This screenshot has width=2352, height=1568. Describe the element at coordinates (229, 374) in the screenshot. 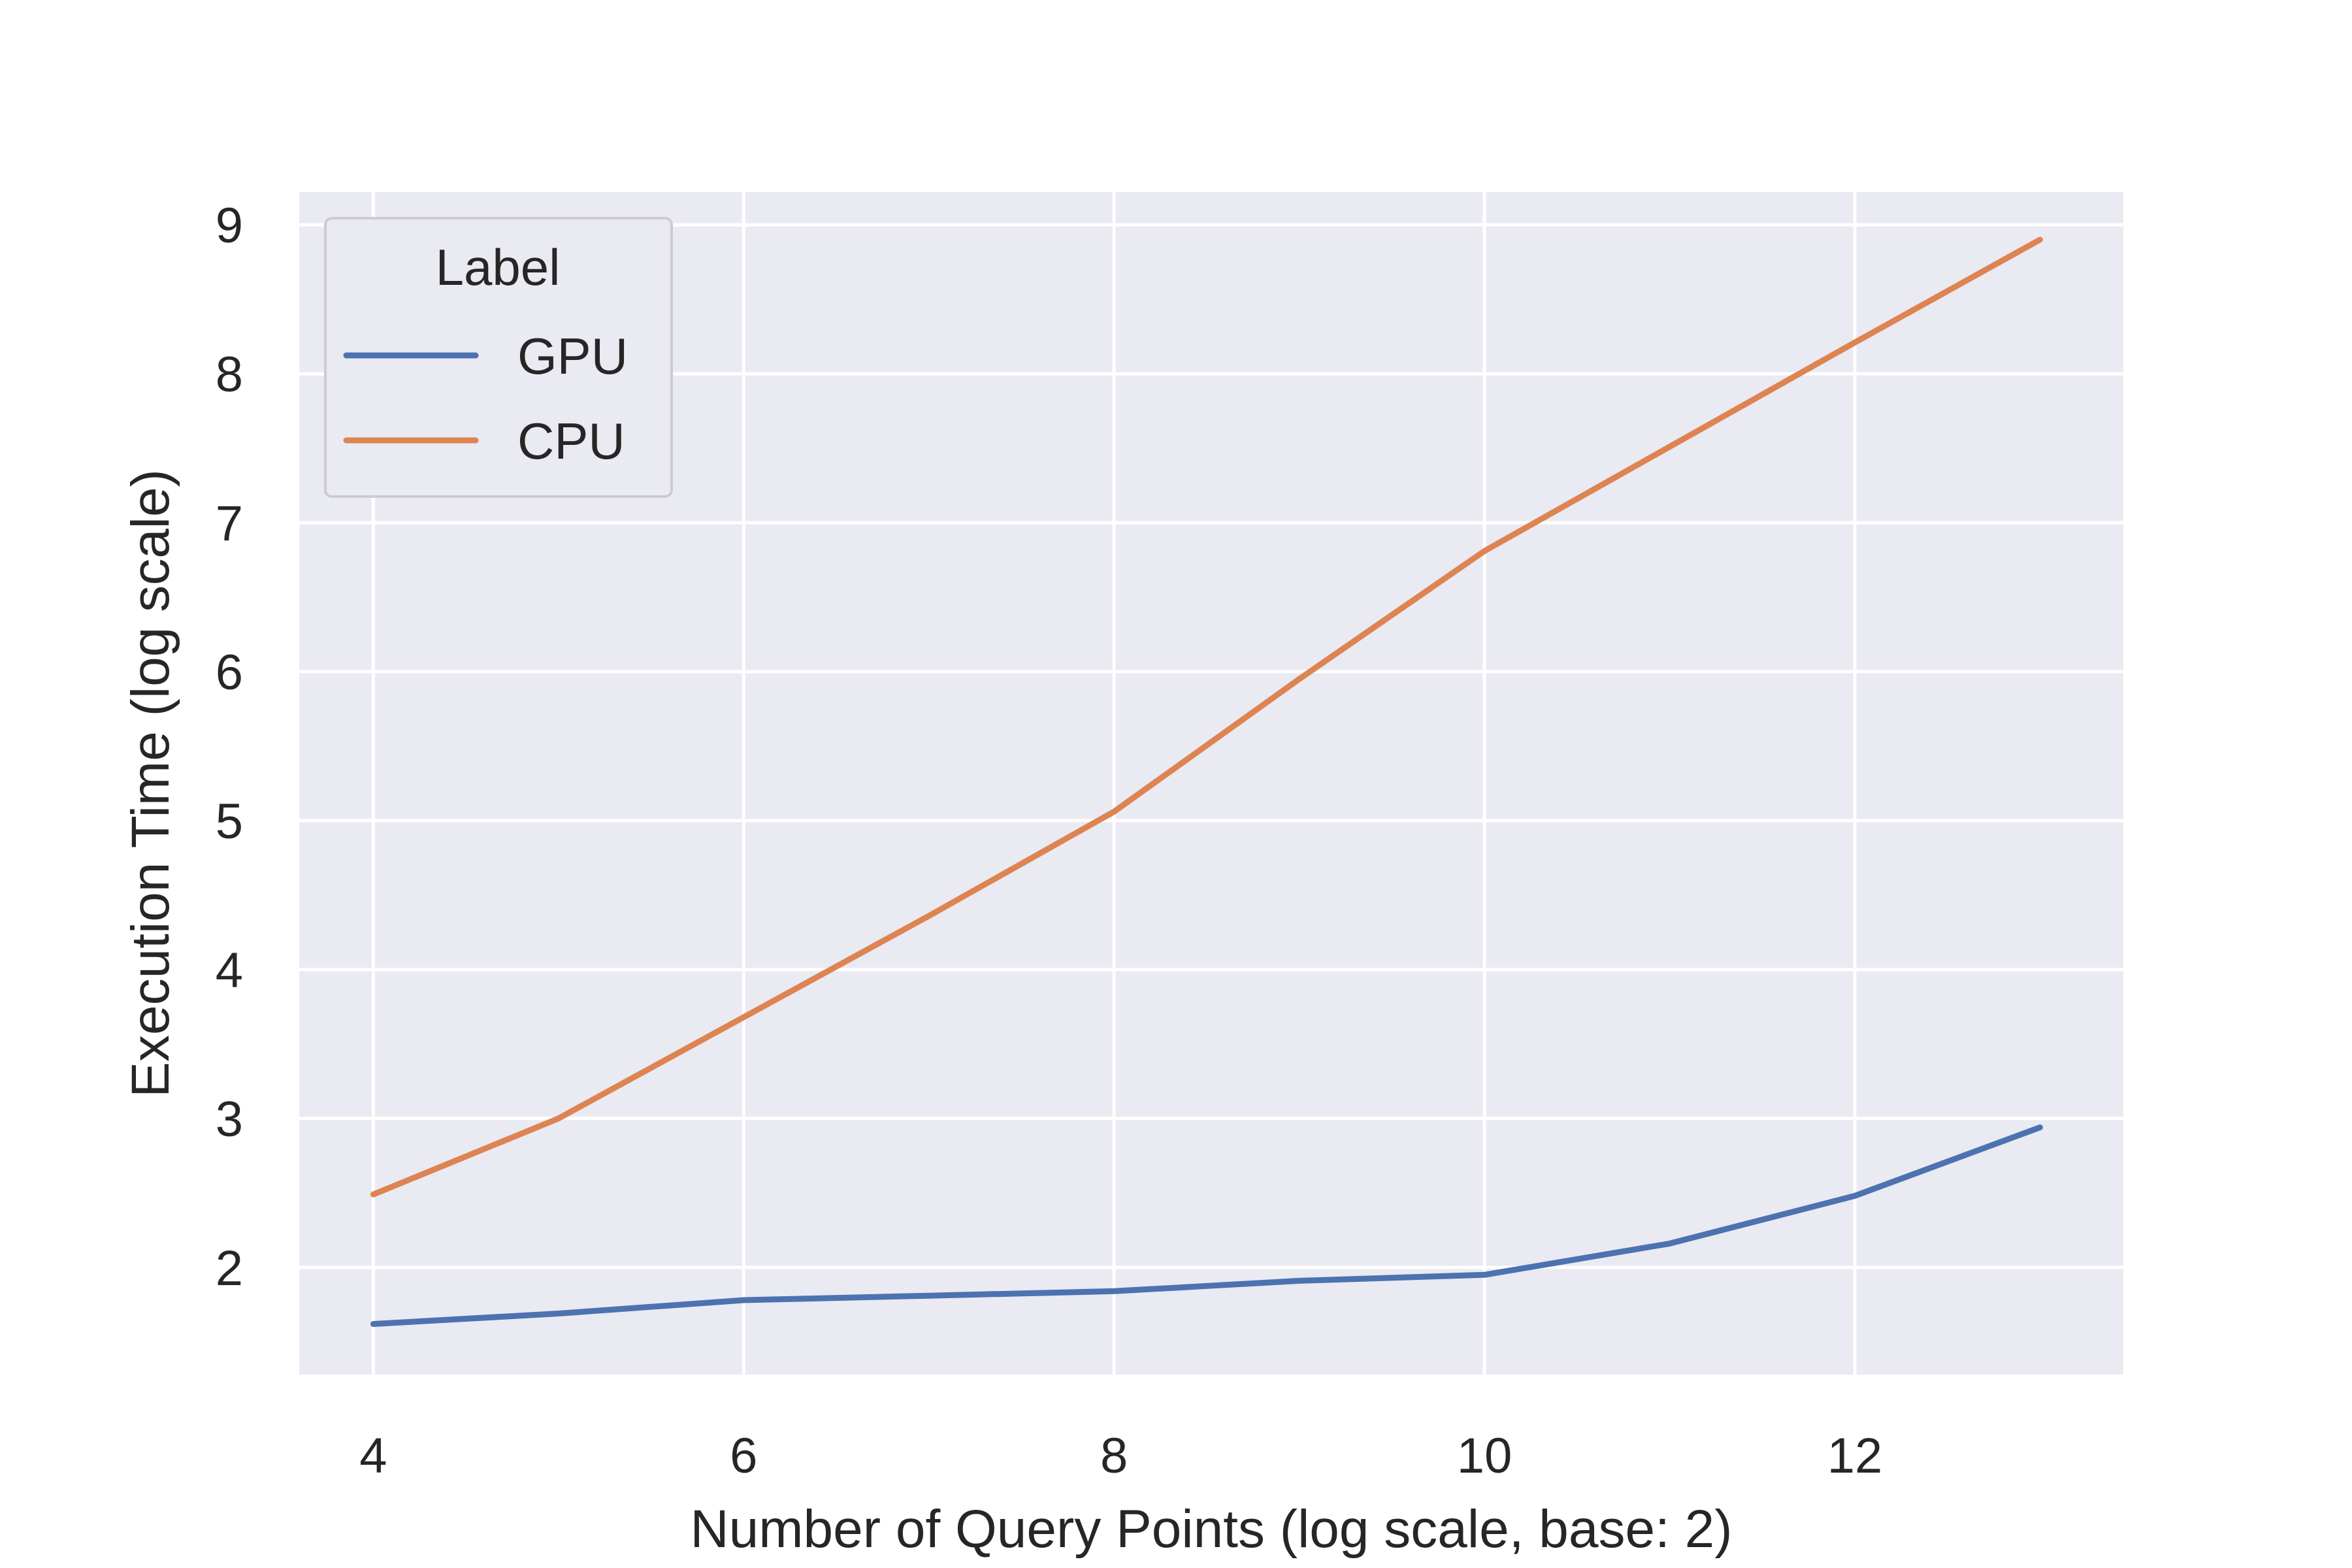

I see `y-tick-label: 8` at that location.